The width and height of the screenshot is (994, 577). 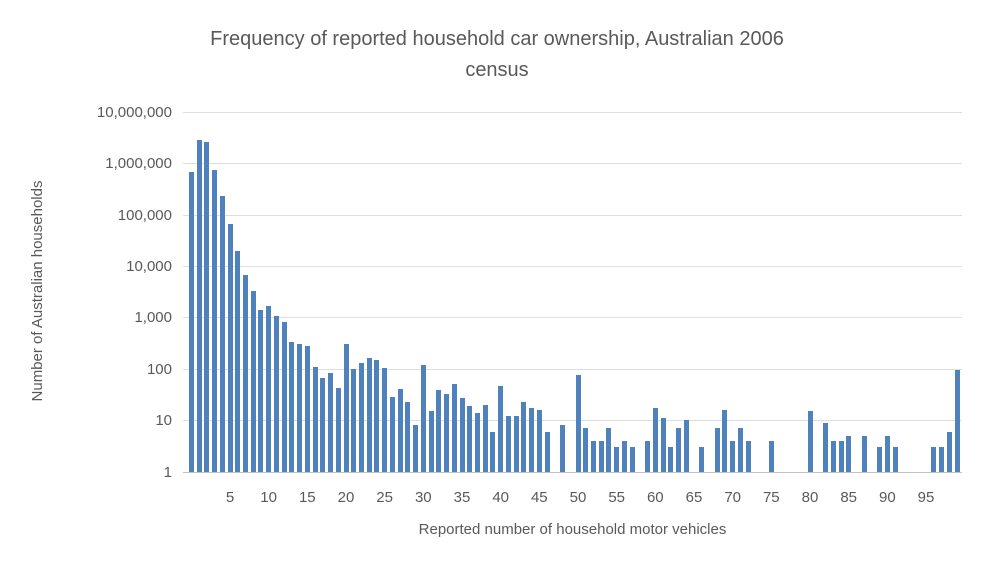 What do you see at coordinates (134, 112) in the screenshot?
I see `y-tick-label: 10,000,000` at bounding box center [134, 112].